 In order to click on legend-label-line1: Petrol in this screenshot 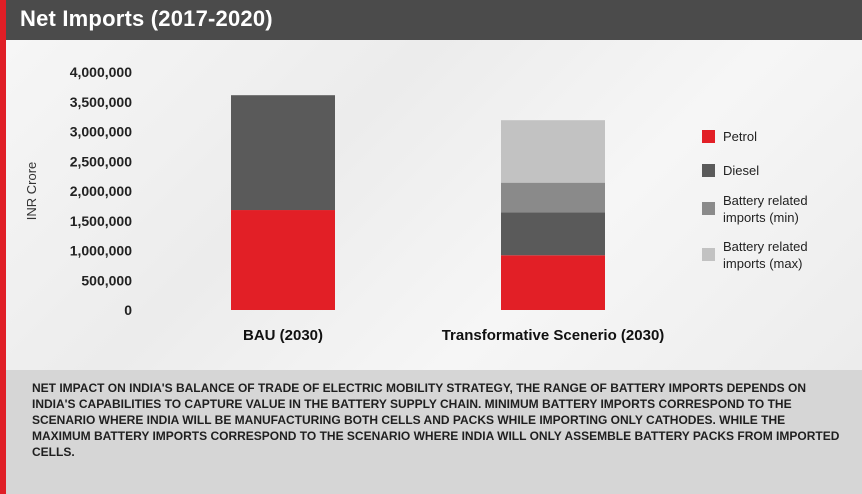, I will do `click(740, 136)`.